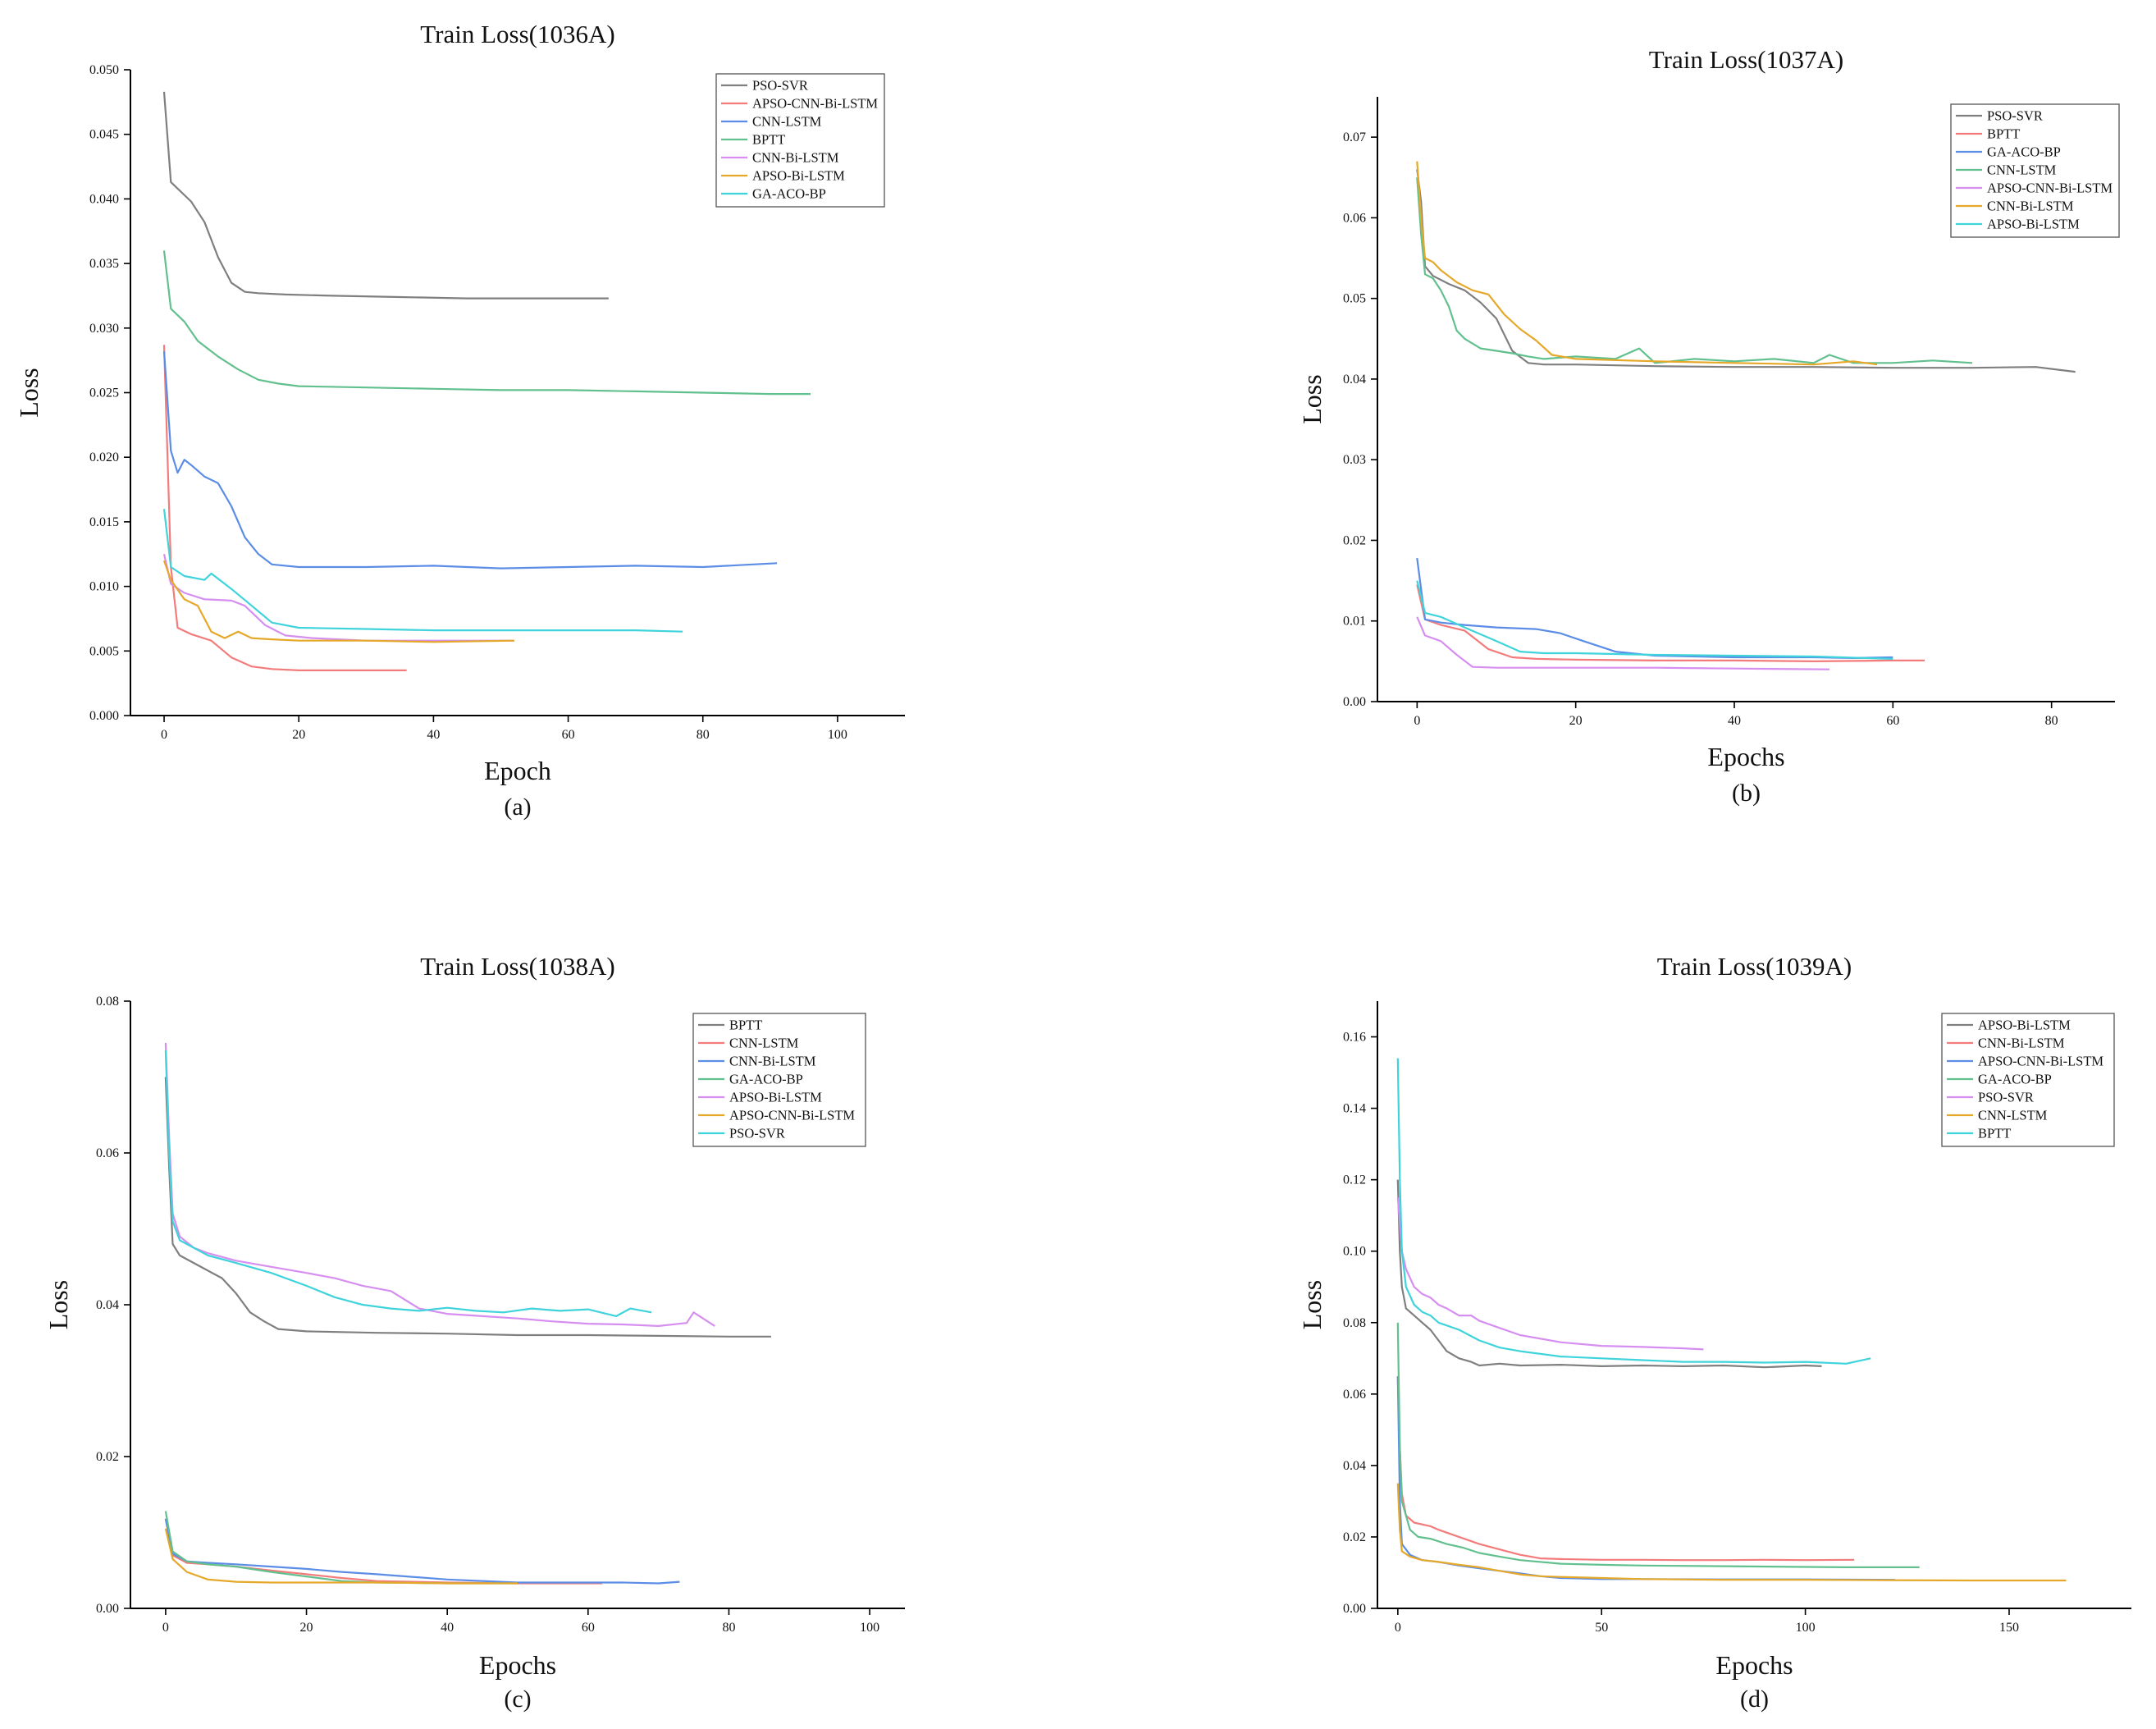 The height and width of the screenshot is (1729, 2156). Describe the element at coordinates (1354, 1180) in the screenshot. I see `y-tick-label: 0.12` at that location.